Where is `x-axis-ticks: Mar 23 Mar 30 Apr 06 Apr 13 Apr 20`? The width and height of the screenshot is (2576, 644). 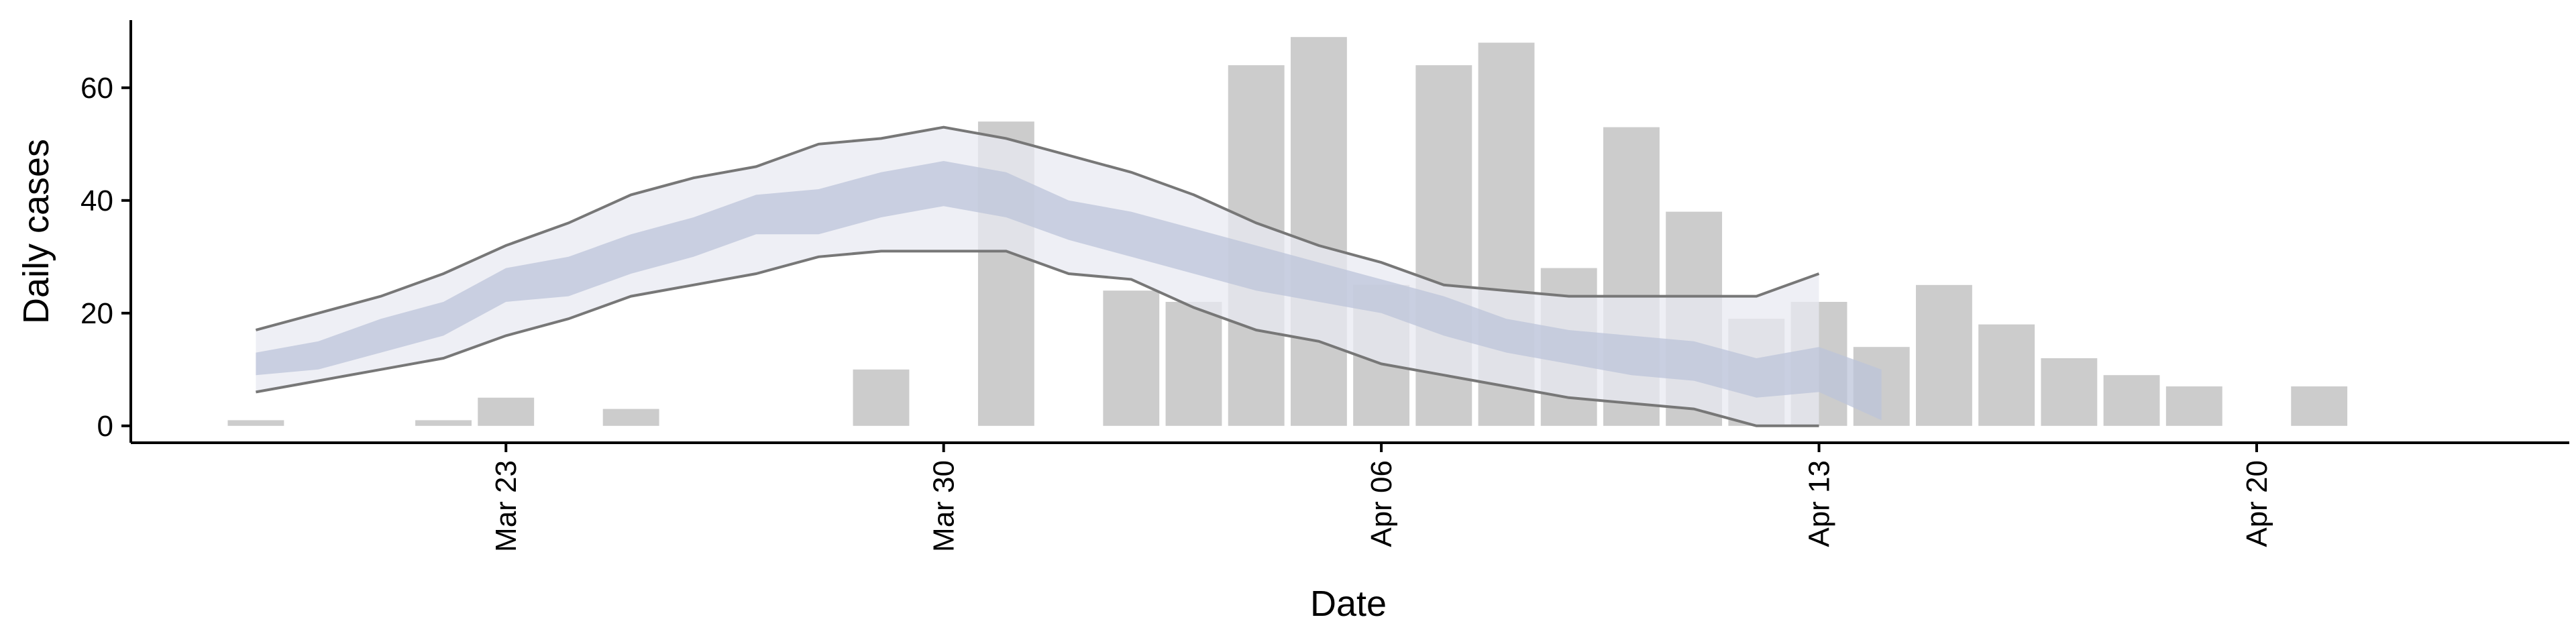
x-axis-ticks: Mar 23 Mar 30 Apr 06 Apr 13 Apr 20 is located at coordinates (1381, 497).